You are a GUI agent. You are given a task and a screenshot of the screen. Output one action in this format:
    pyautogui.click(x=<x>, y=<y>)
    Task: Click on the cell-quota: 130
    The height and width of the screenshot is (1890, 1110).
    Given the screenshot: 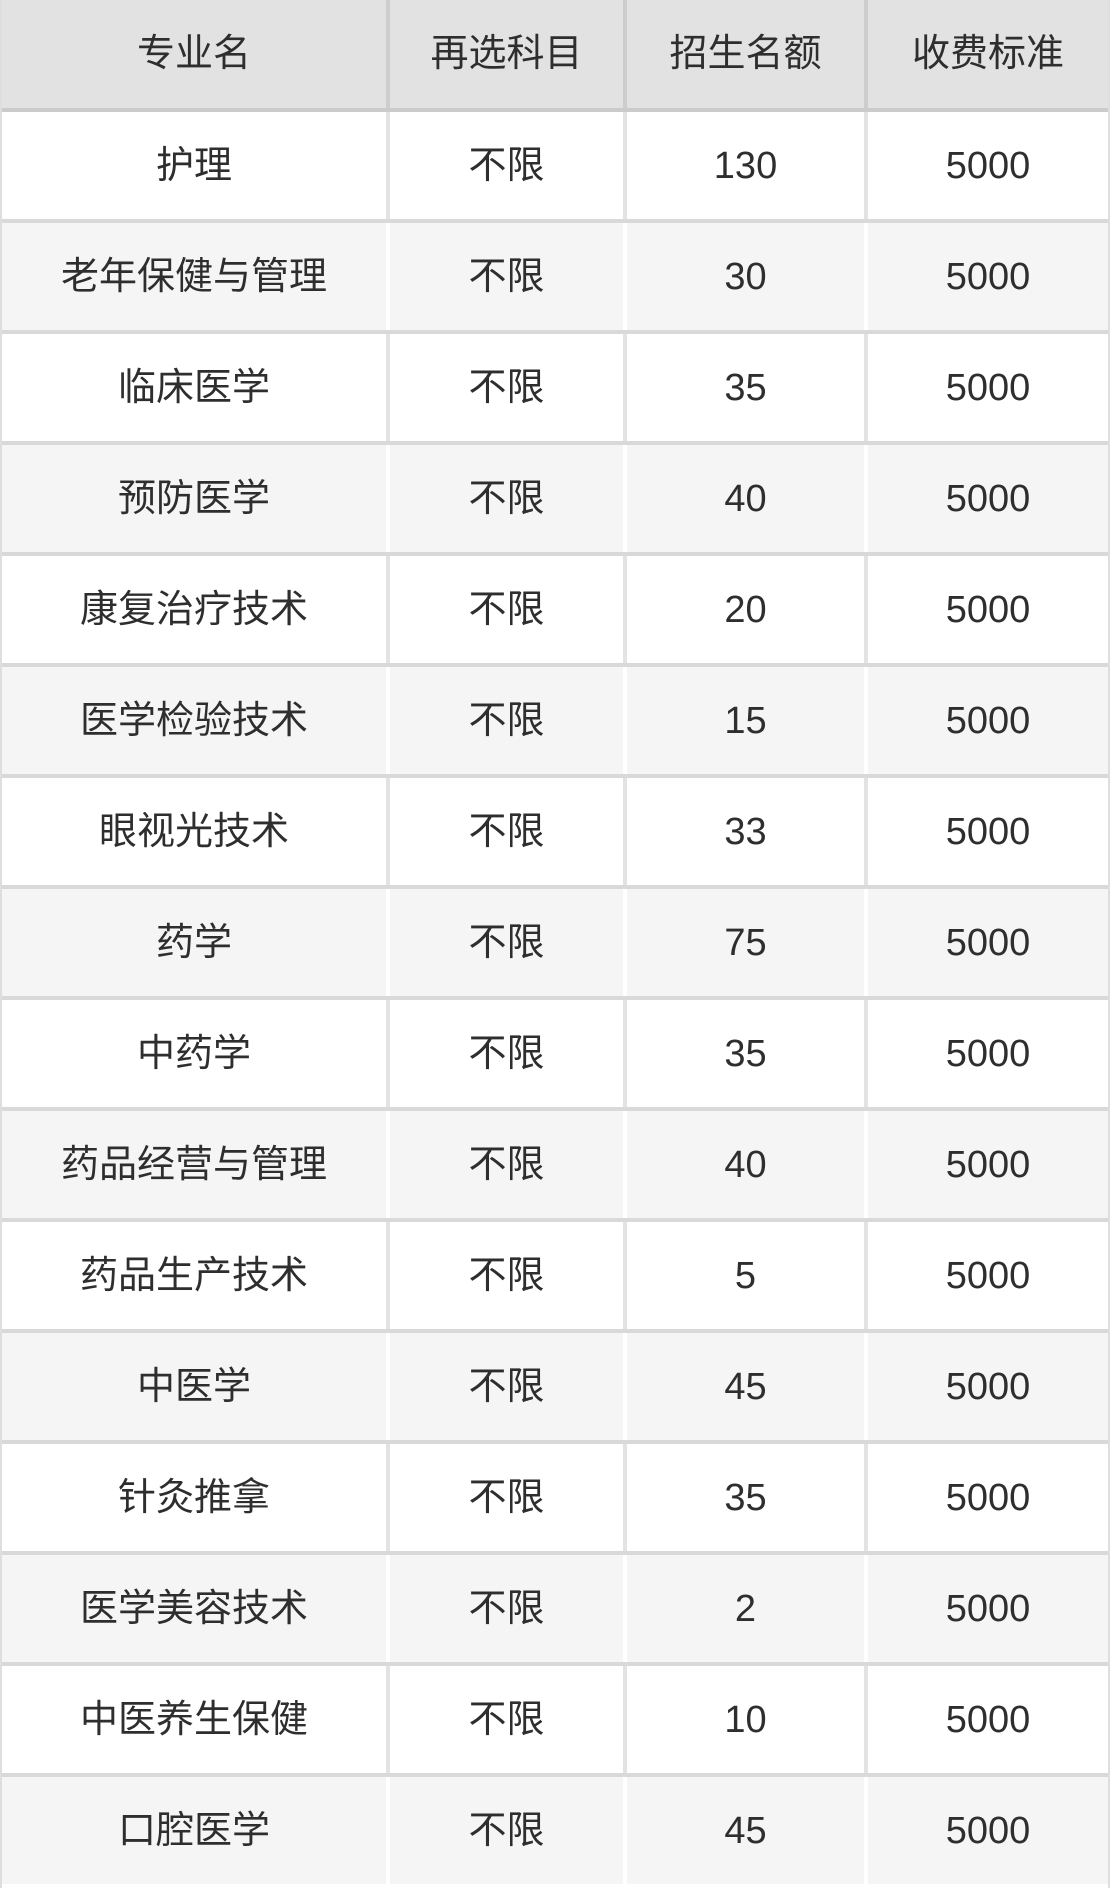 What is the action you would take?
    pyautogui.click(x=747, y=165)
    